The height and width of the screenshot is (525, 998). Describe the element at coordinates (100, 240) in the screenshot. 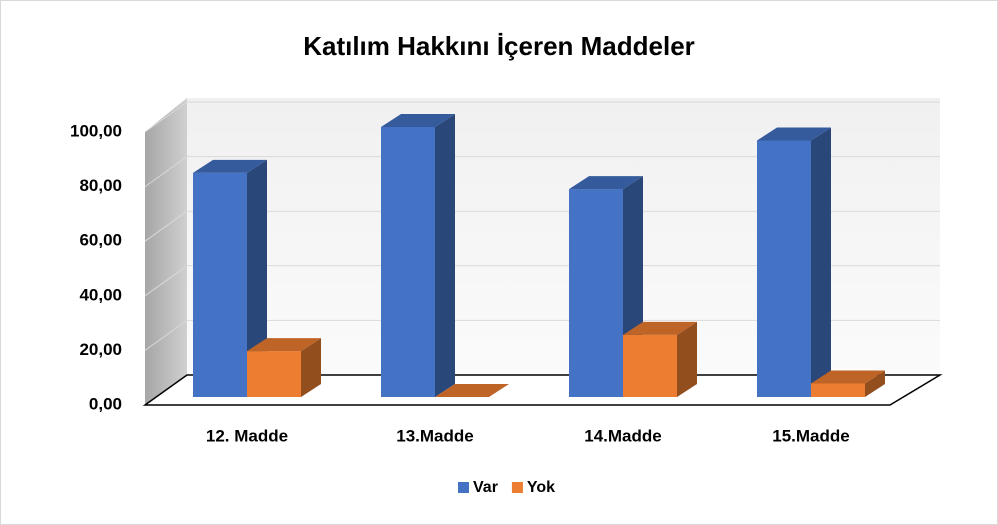

I see `y-tick-label: 60,00` at that location.